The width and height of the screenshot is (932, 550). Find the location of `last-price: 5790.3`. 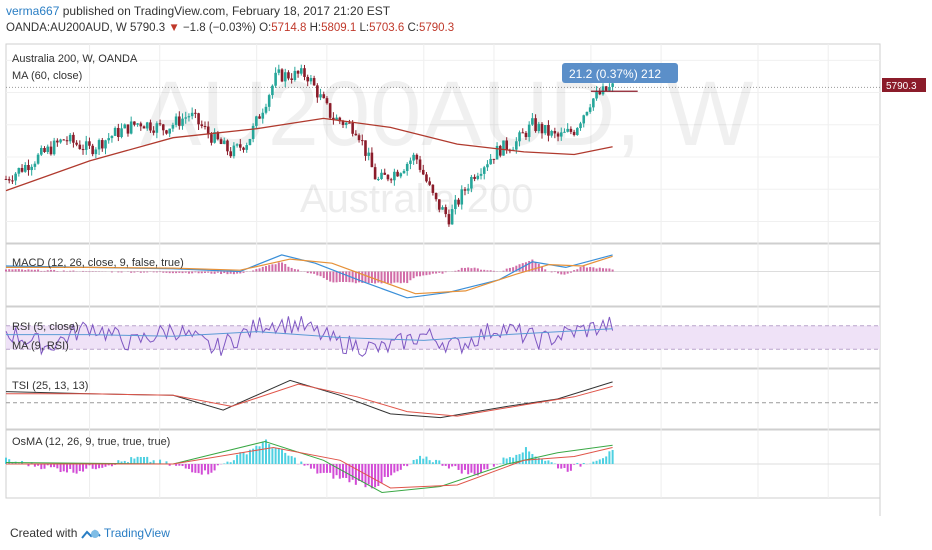

last-price: 5790.3 is located at coordinates (147, 28).